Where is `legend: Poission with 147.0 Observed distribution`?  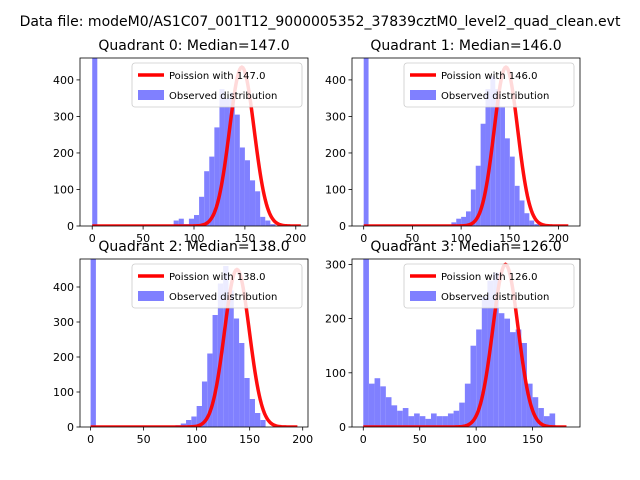 legend: Poission with 147.0 Observed distribution is located at coordinates (217, 85).